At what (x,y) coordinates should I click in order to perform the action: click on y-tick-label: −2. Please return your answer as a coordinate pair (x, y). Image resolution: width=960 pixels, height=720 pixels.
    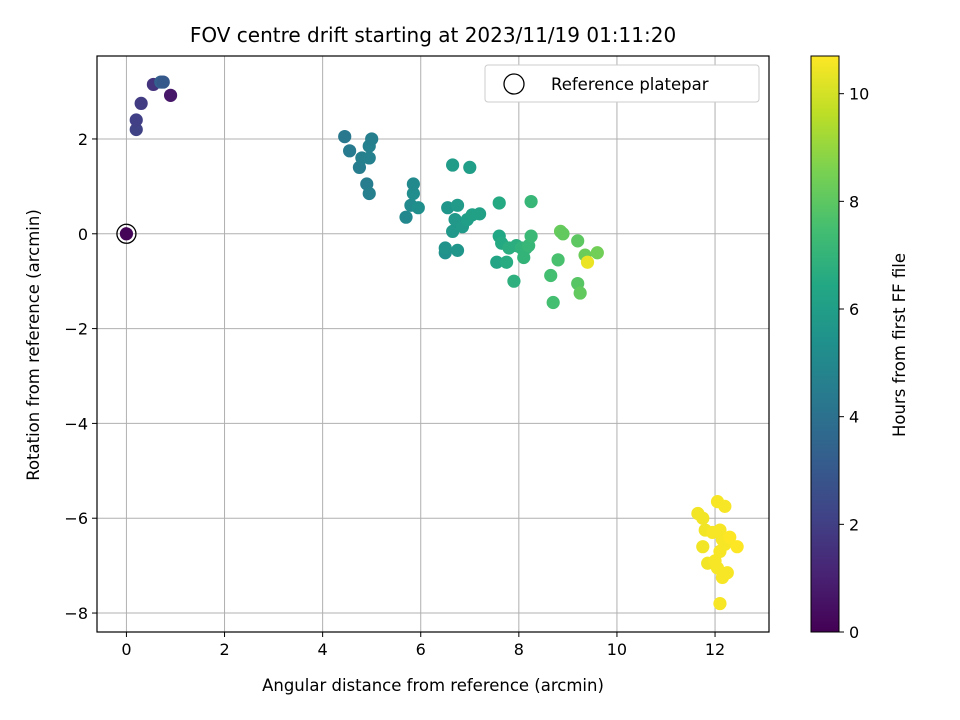
    Looking at the image, I should click on (76, 329).